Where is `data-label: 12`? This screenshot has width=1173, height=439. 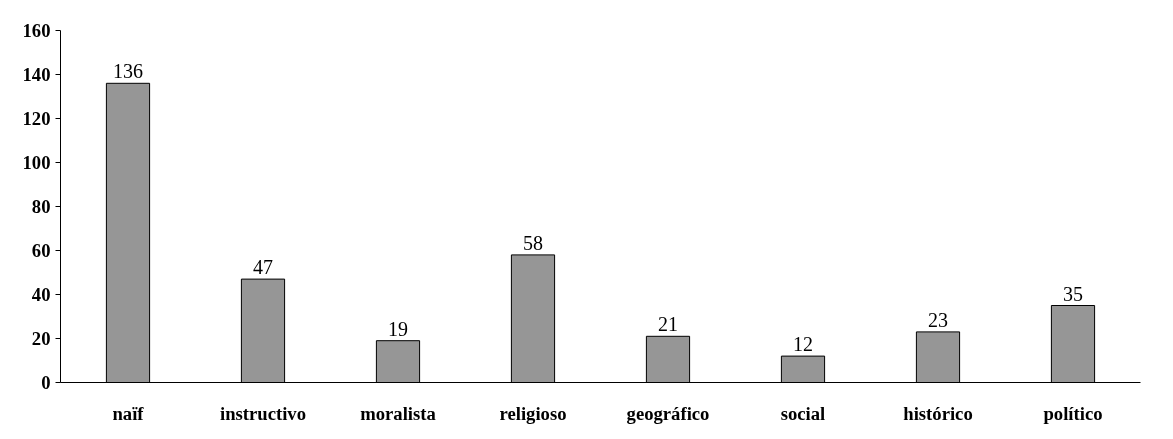 data-label: 12 is located at coordinates (803, 344).